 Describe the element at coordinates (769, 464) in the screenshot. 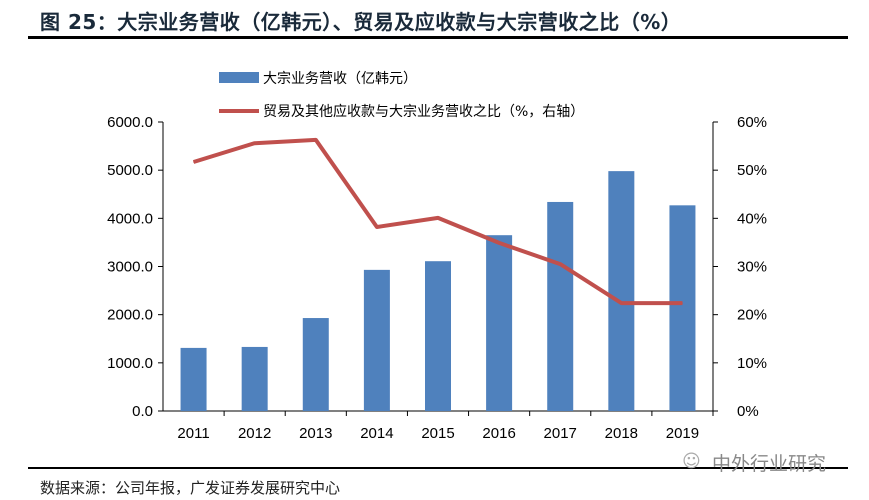

I see `watermark: 中外行业研究` at that location.